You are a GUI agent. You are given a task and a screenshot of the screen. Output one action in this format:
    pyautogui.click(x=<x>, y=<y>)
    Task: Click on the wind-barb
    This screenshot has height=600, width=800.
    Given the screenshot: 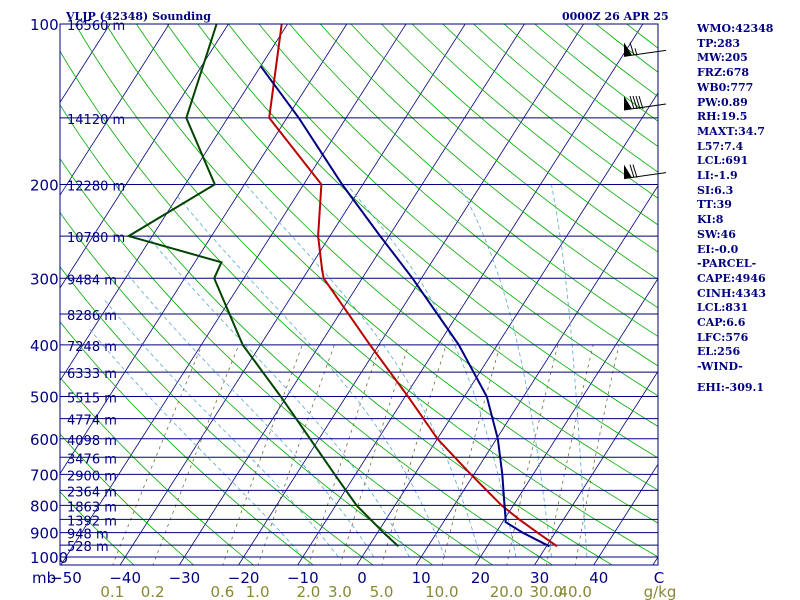 What is the action you would take?
    pyautogui.click(x=645, y=103)
    